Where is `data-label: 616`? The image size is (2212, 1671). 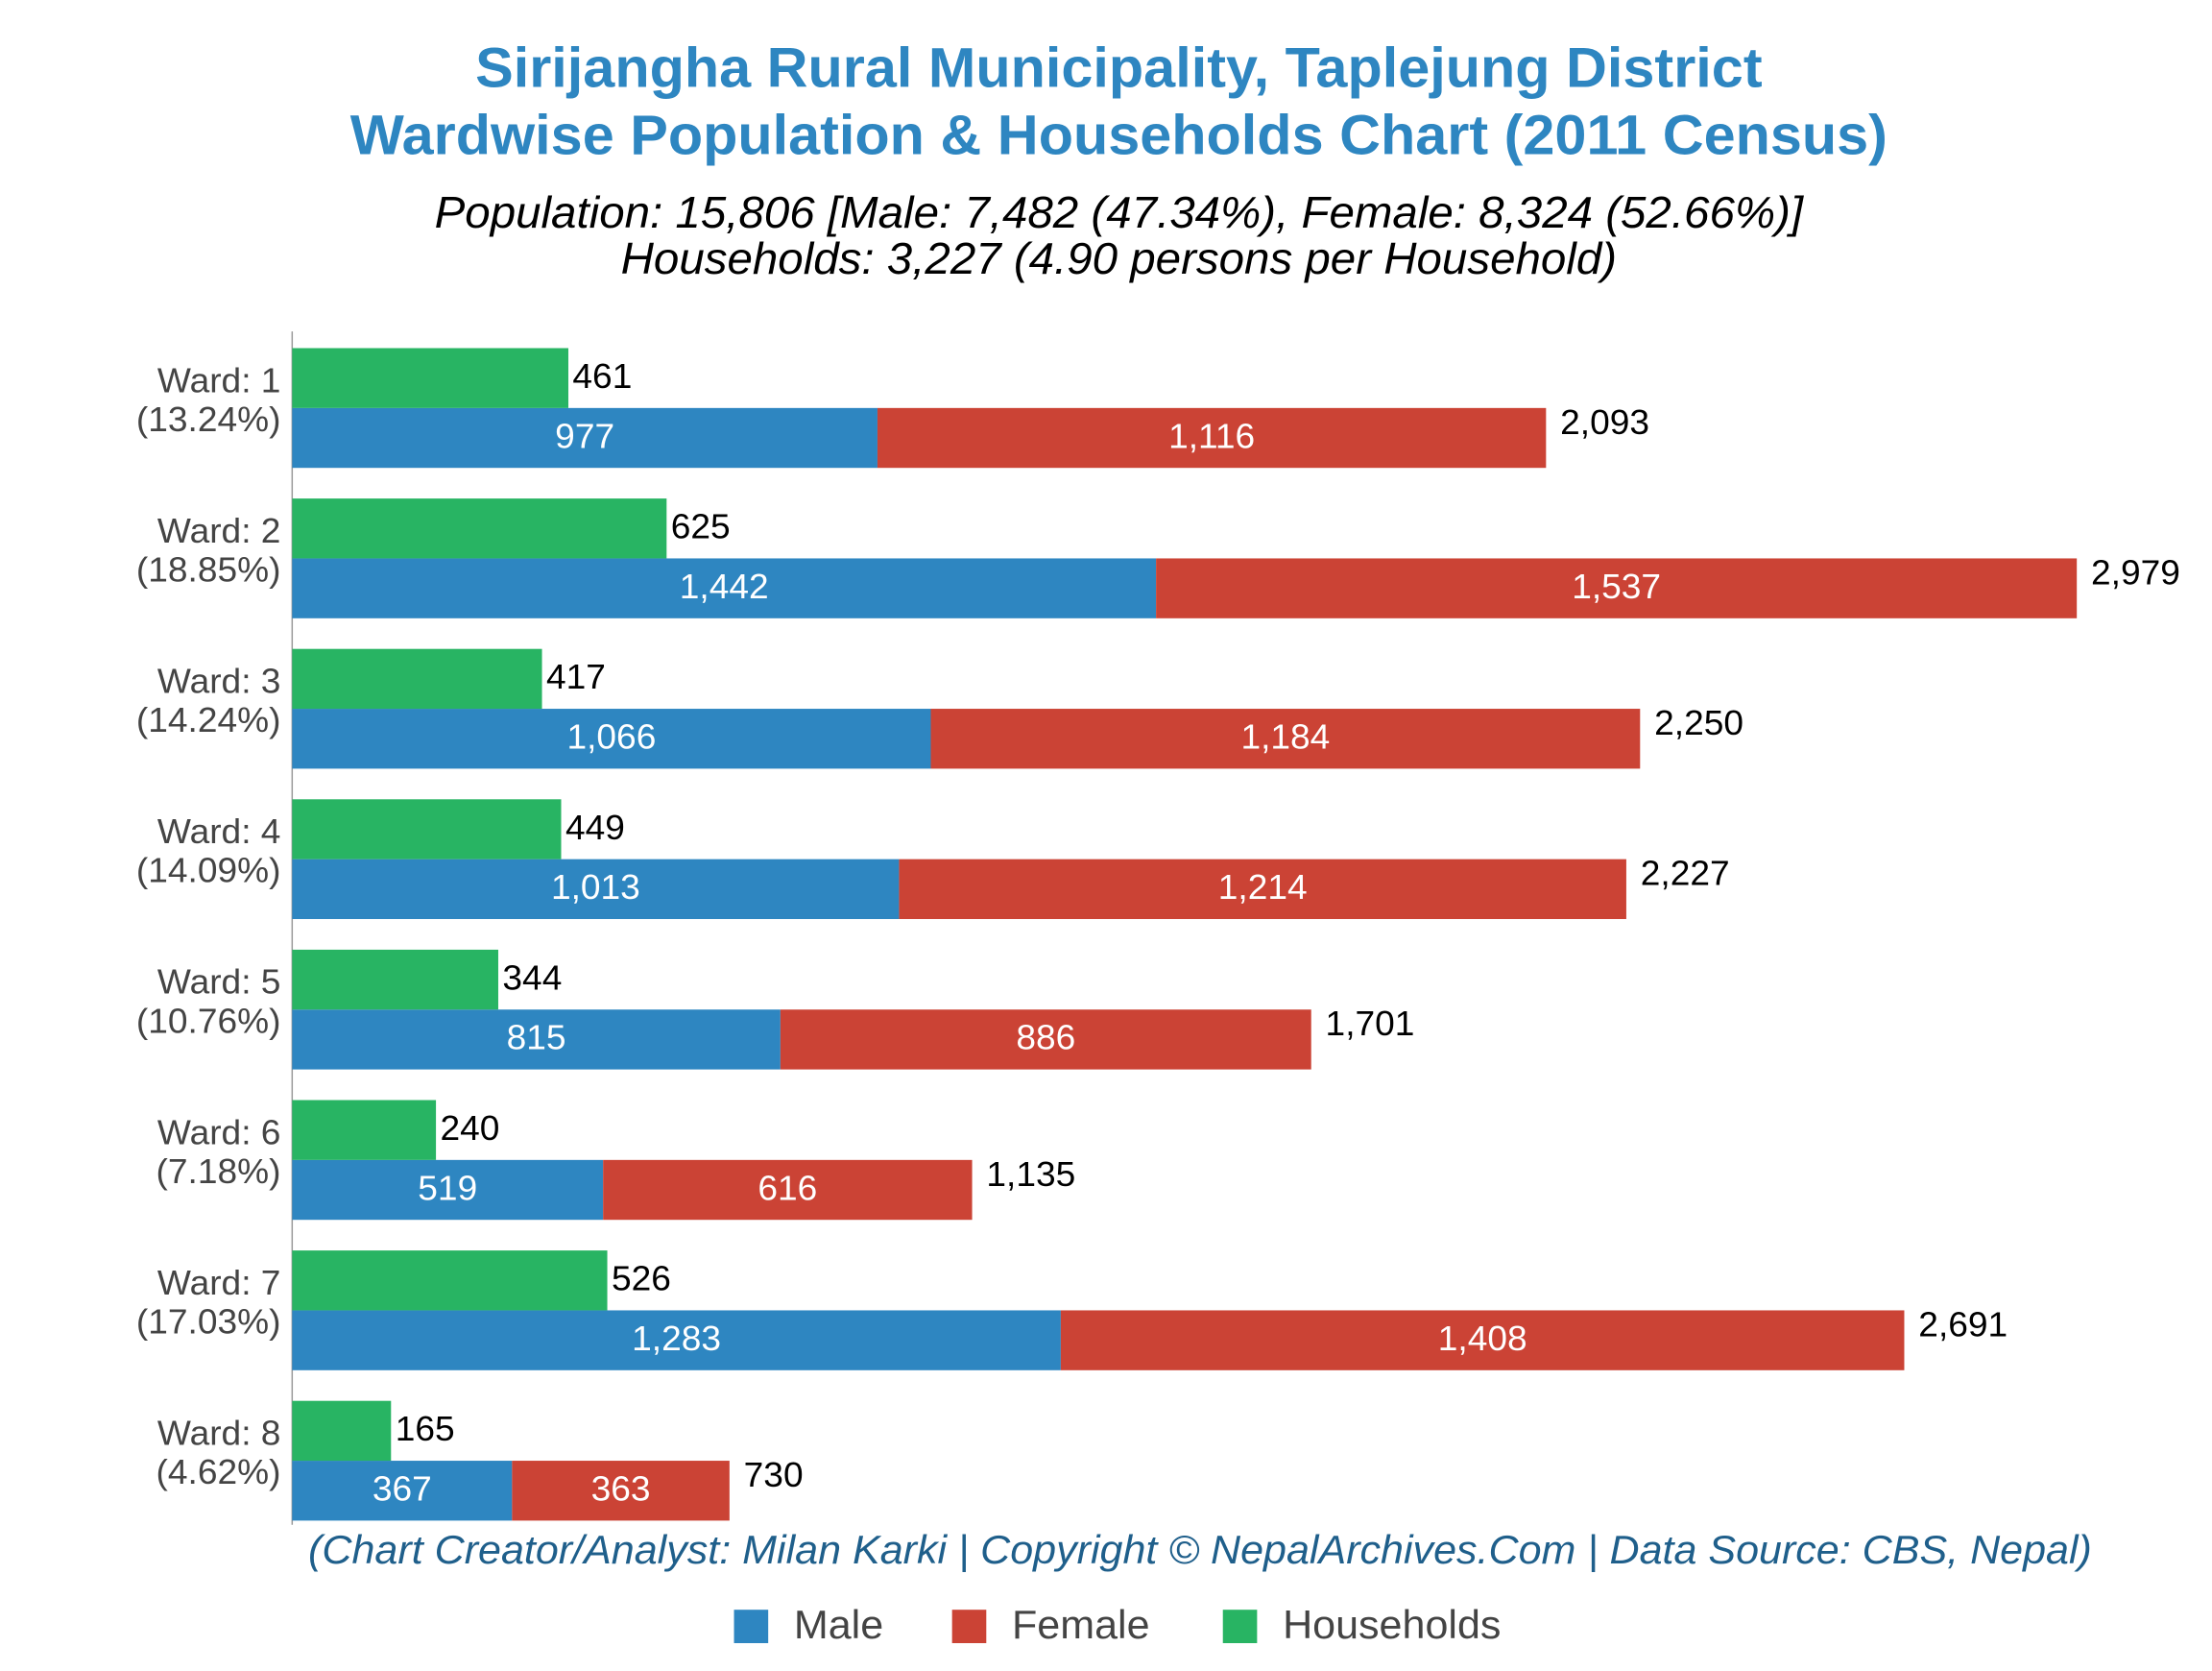 data-label: 616 is located at coordinates (787, 1189).